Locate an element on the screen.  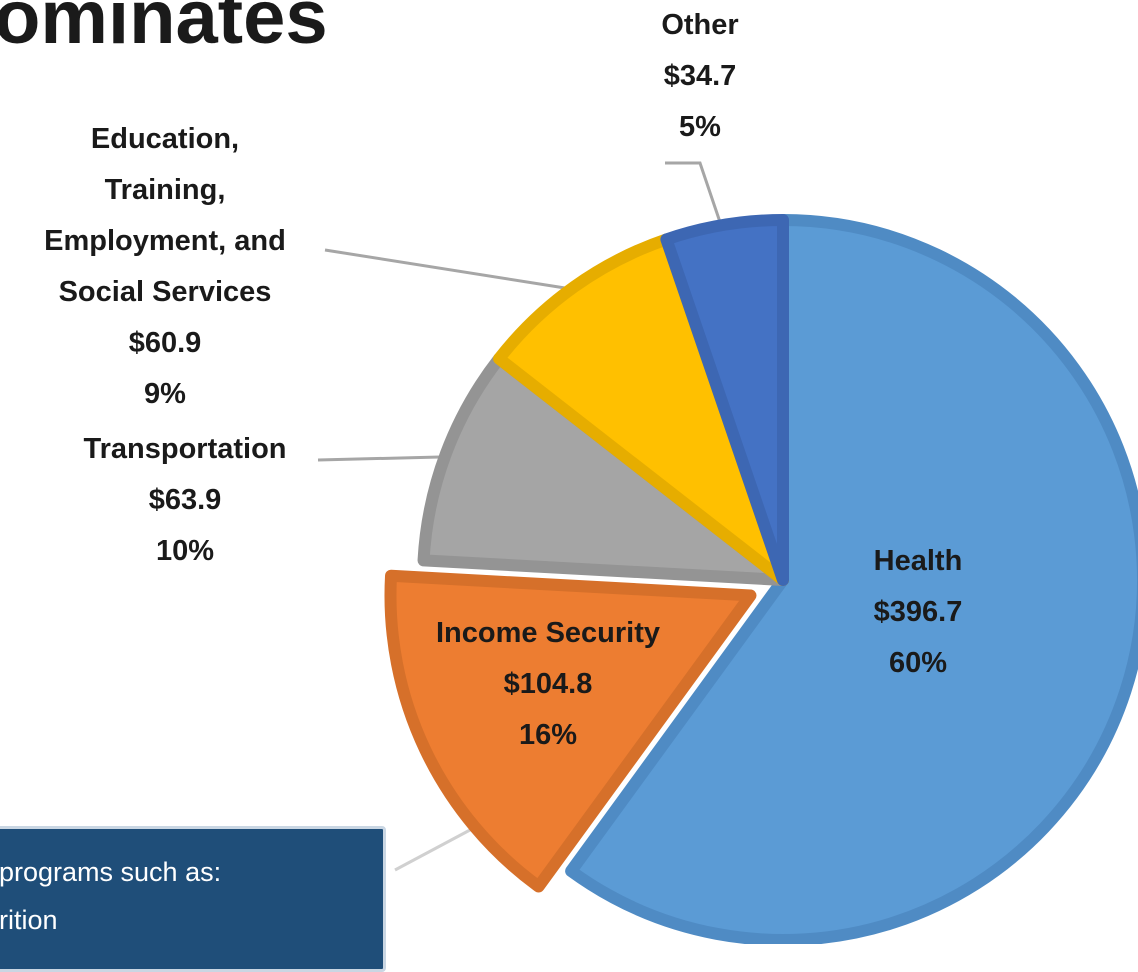
slice-name: Health is located at coordinates (918, 561).